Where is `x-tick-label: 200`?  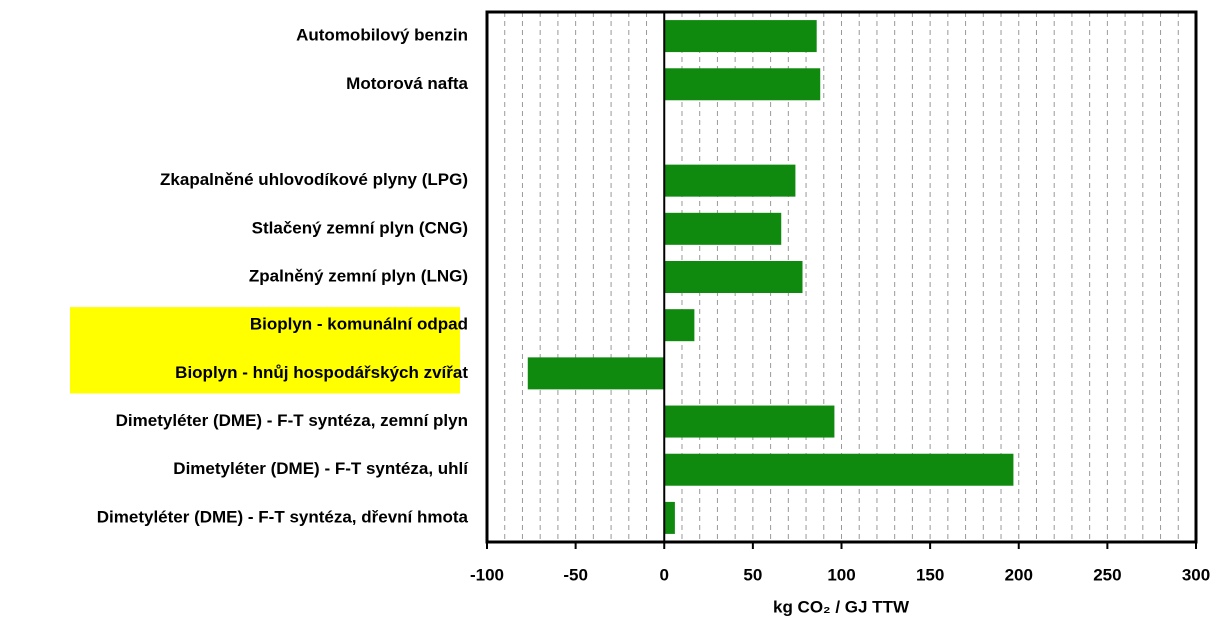 x-tick-label: 200 is located at coordinates (1019, 574).